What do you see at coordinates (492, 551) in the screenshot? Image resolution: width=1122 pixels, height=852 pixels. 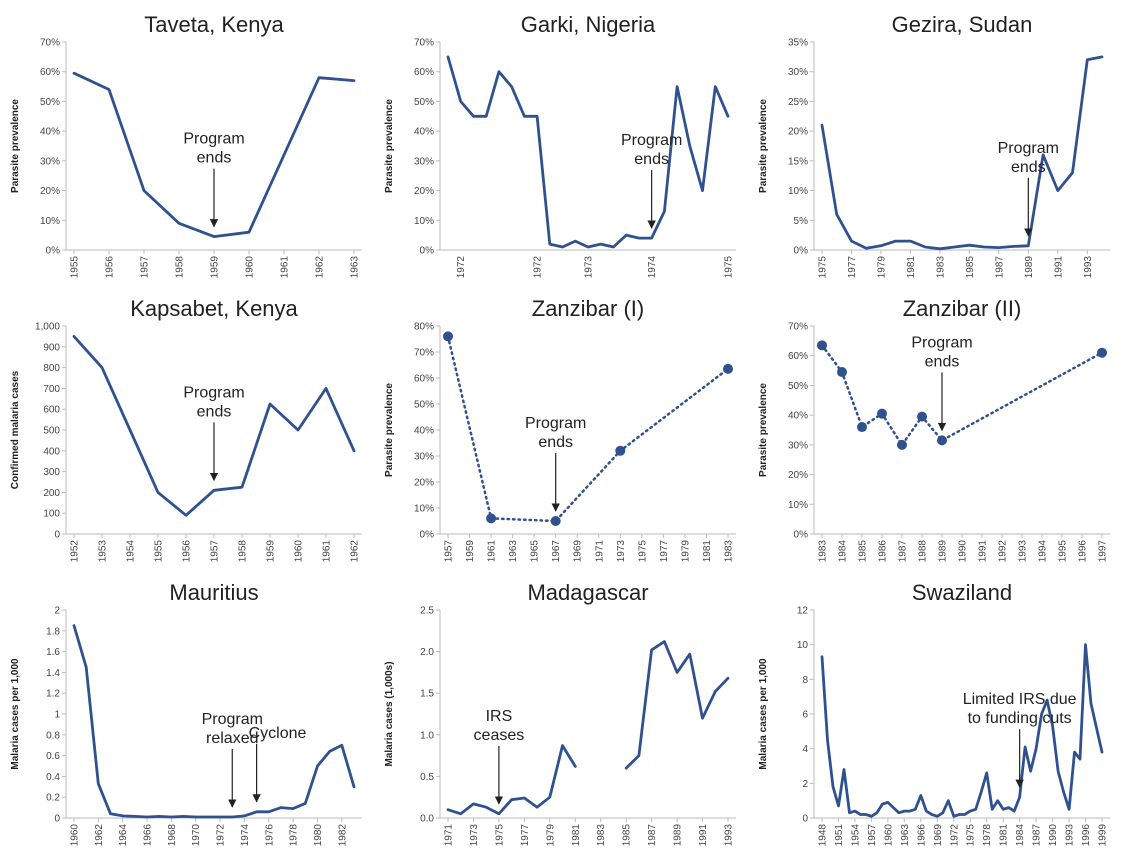 I see `x-tick-label: 1961` at bounding box center [492, 551].